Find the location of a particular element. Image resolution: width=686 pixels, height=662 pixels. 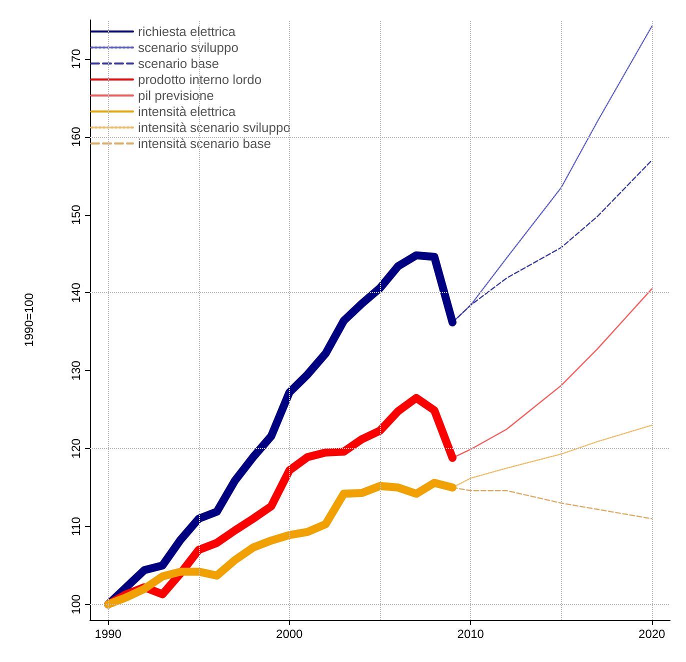

y-tick-label: 110 is located at coordinates (76, 526).